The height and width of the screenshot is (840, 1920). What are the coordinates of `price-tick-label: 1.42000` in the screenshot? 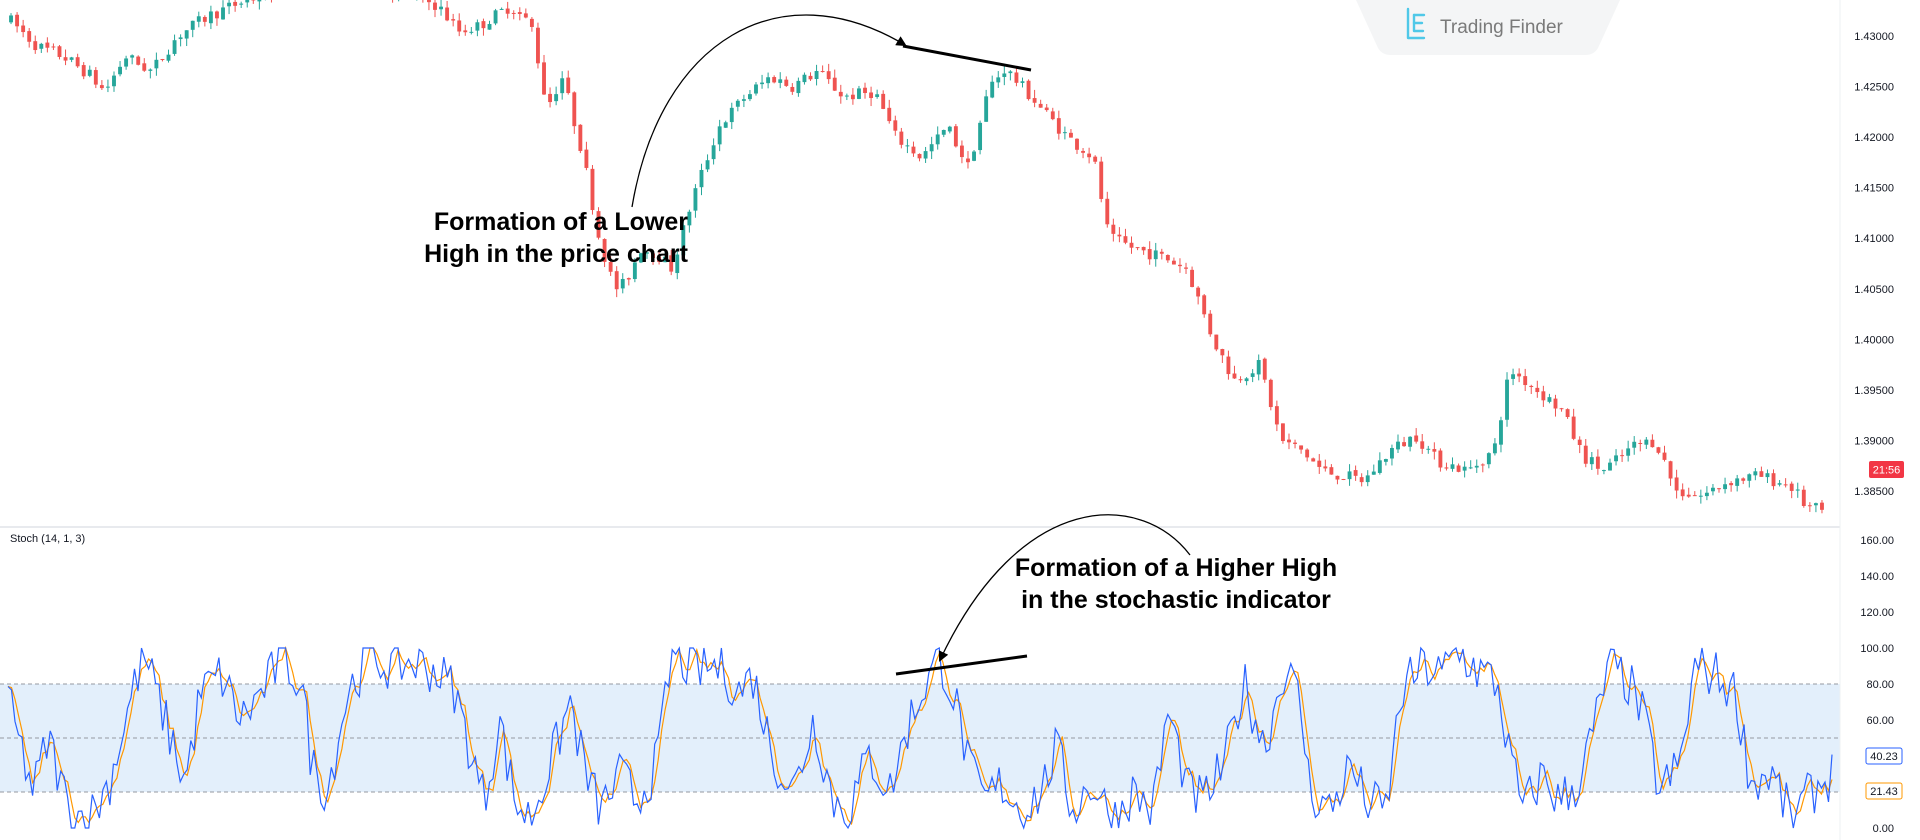 It's located at (1874, 138).